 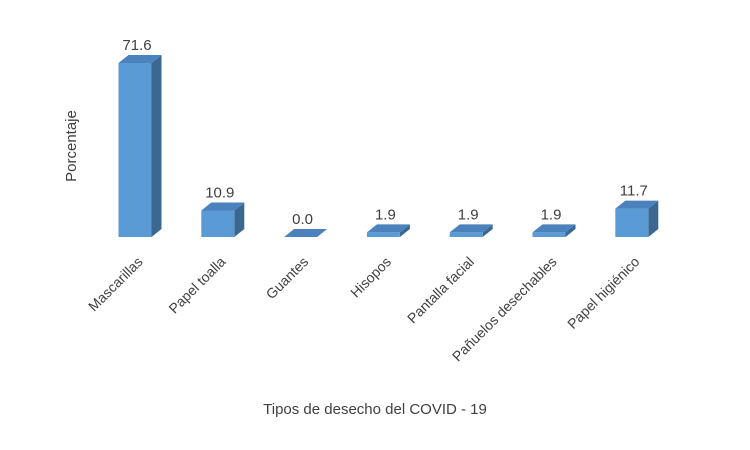 I want to click on data-label: 0.0, so click(x=302, y=219).